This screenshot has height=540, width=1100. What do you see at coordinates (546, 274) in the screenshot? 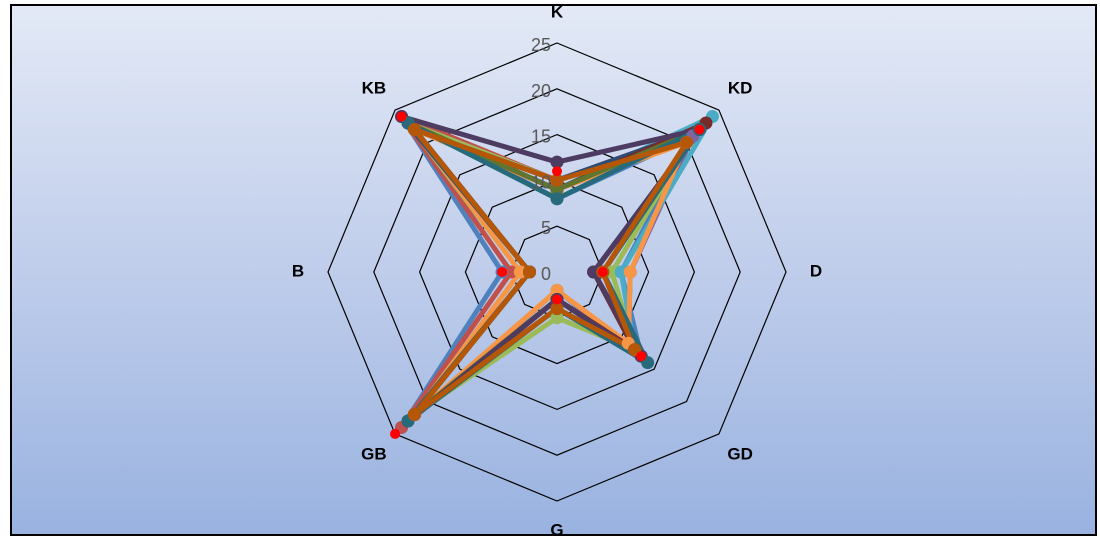
I see `tick-label-0: 0` at bounding box center [546, 274].